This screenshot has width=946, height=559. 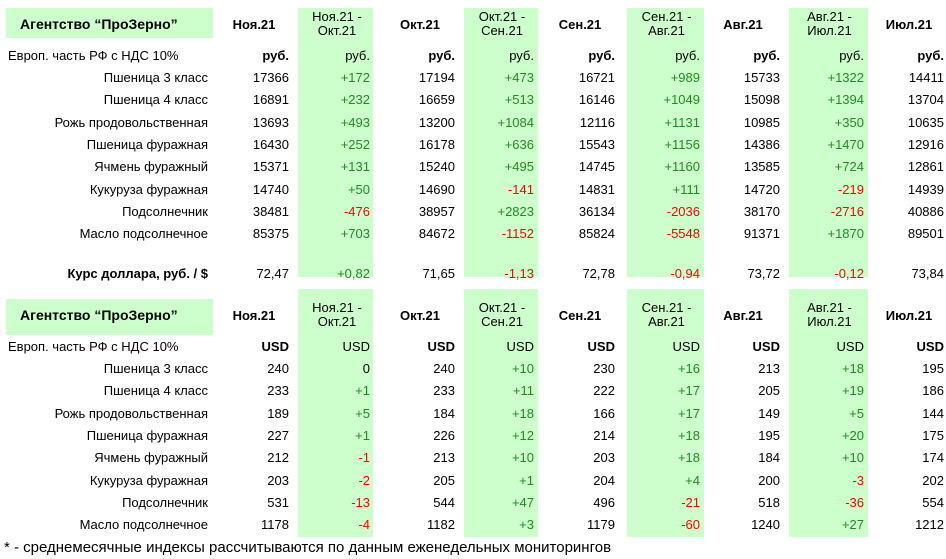 What do you see at coordinates (692, 480) in the screenshot?
I see `price-change-cell: +4` at bounding box center [692, 480].